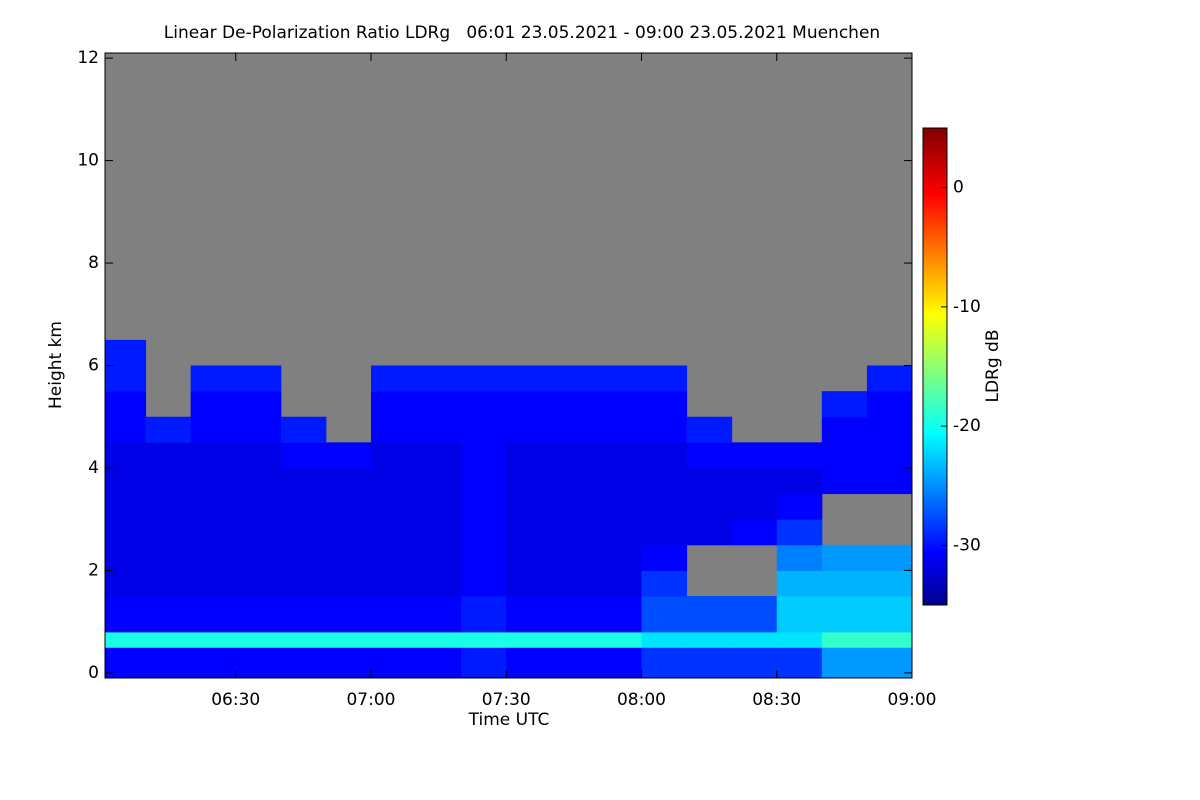 Image resolution: width=1200 pixels, height=800 pixels. I want to click on x-tick-label: 06:30, so click(235, 700).